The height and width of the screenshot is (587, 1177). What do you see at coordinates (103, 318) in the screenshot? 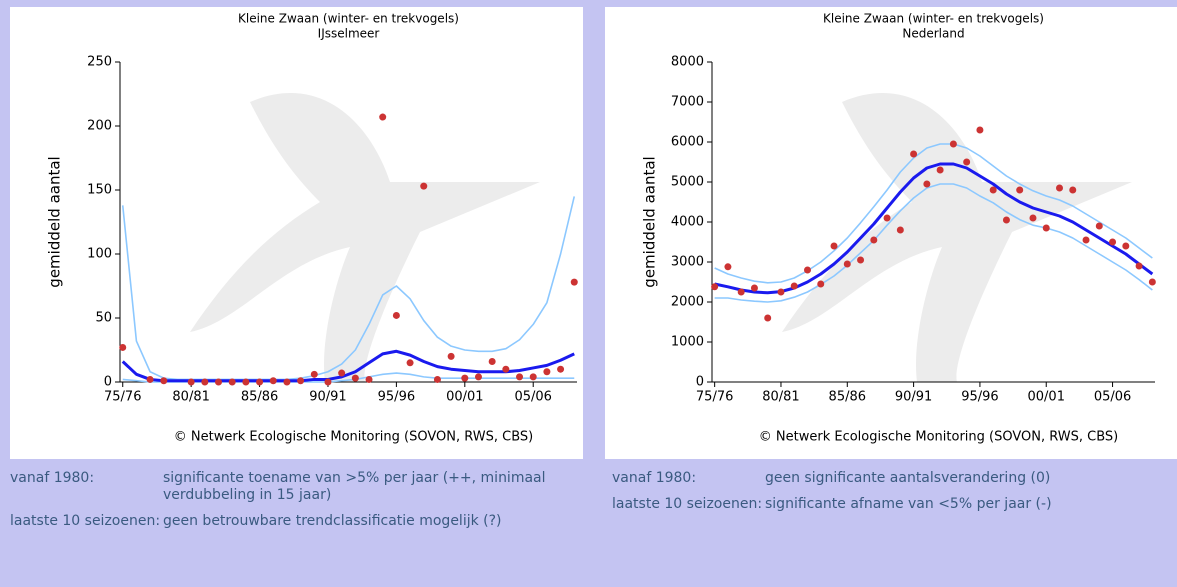
I see `y-tick-label: 50` at bounding box center [103, 318].